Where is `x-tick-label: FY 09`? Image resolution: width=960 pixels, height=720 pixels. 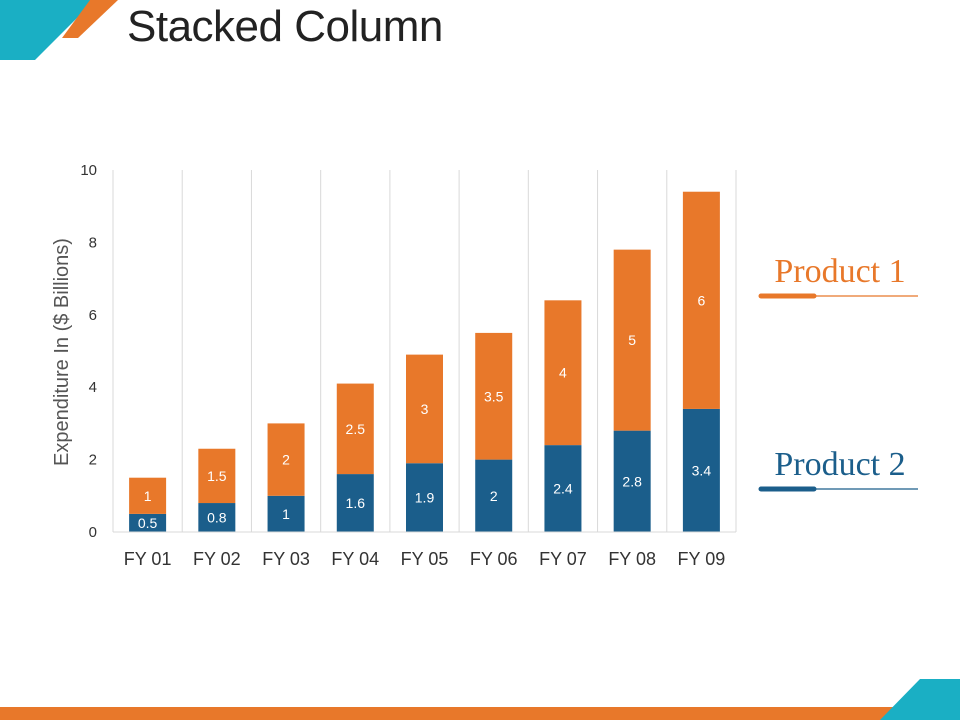
x-tick-label: FY 09 is located at coordinates (702, 559).